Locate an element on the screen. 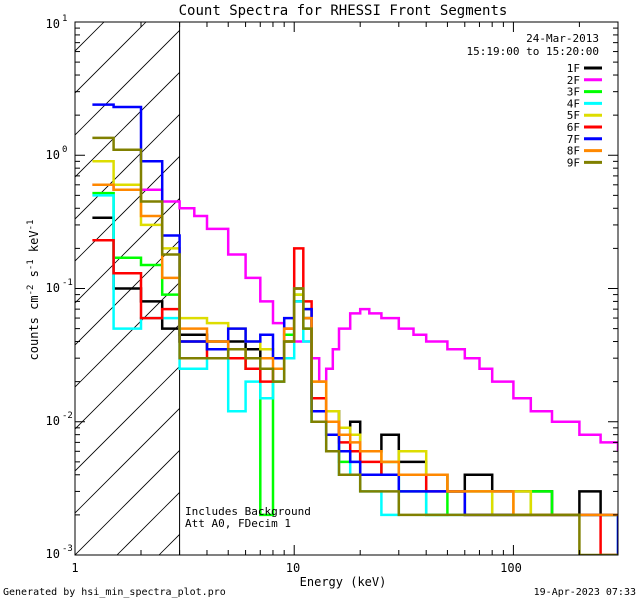 This screenshot has width=640, height=600. legend-label-5F: 5F is located at coordinates (573, 115).